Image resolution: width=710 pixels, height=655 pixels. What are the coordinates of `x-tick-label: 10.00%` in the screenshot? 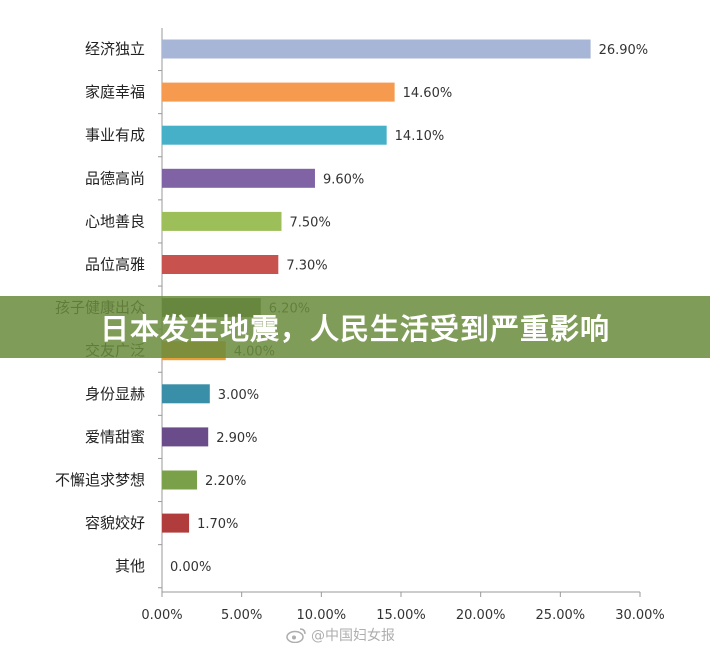 It's located at (322, 615).